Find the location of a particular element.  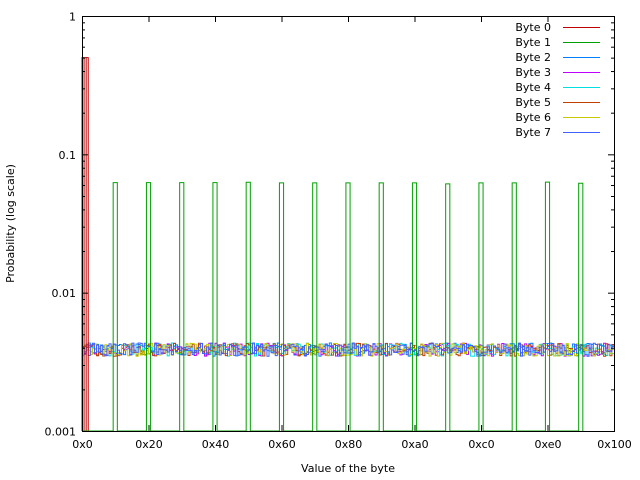

legend-label: Byte 1 is located at coordinates (533, 42).